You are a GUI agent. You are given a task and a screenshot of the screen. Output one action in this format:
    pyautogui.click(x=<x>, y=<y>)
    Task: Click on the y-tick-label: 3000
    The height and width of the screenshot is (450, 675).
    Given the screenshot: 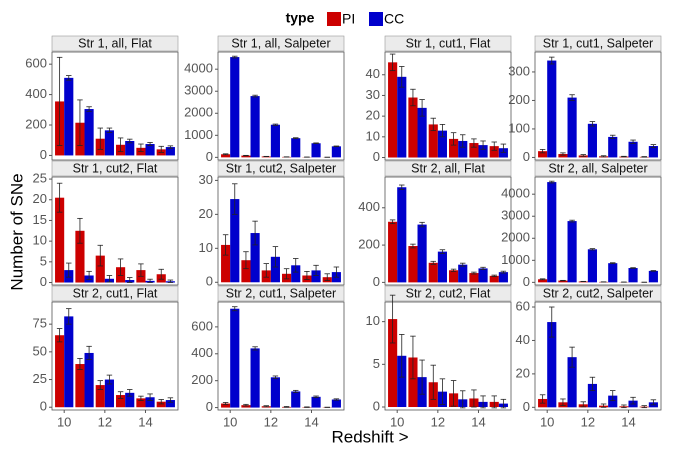 What is the action you would take?
    pyautogui.click(x=198, y=90)
    